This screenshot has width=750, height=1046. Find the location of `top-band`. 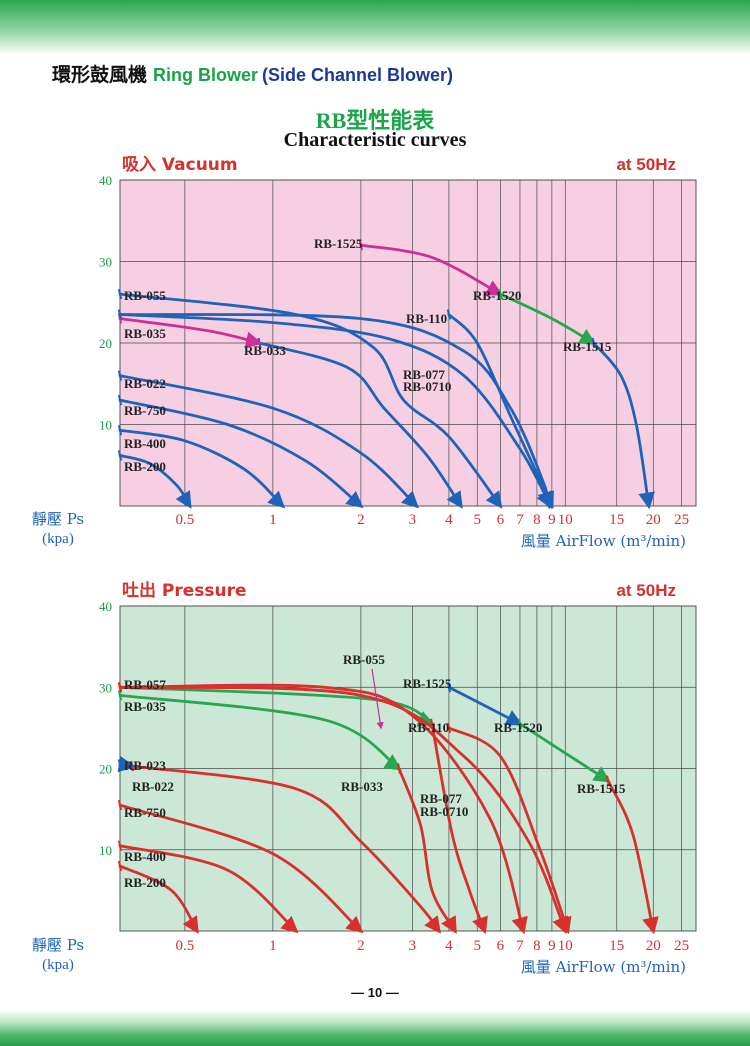

top-band is located at coordinates (375, 27).